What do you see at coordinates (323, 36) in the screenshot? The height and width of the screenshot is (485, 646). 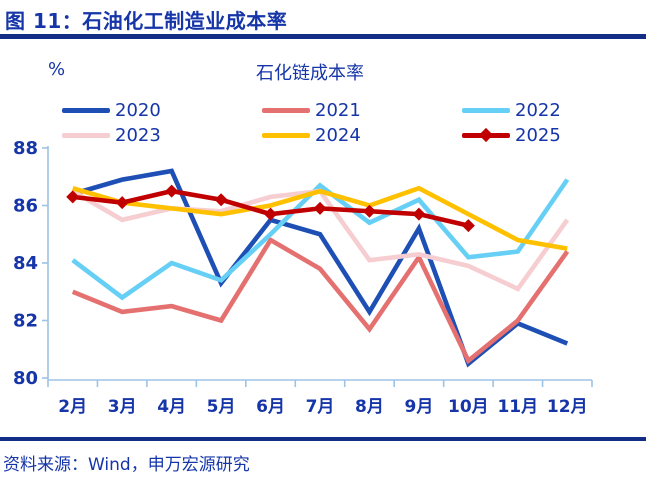 I see `title-divider` at bounding box center [323, 36].